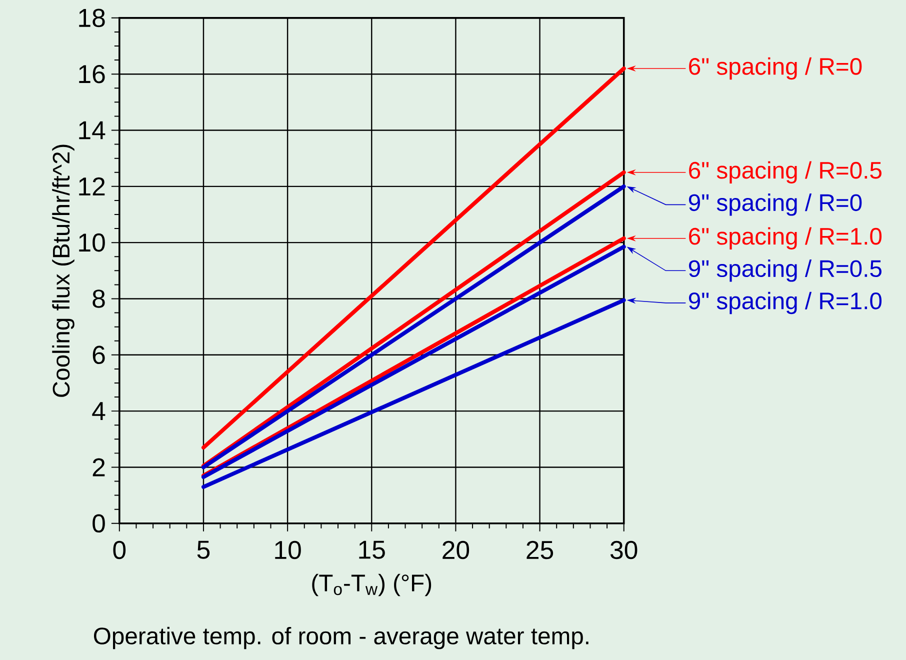 The image size is (906, 660). What do you see at coordinates (785, 271) in the screenshot?
I see `legend-label: 9" spacing / R=0.5` at bounding box center [785, 271].